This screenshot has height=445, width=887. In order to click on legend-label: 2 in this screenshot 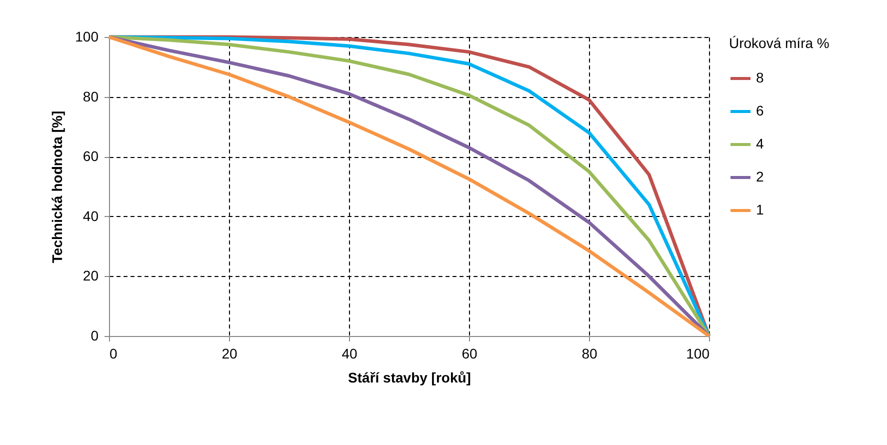, I will do `click(760, 176)`.